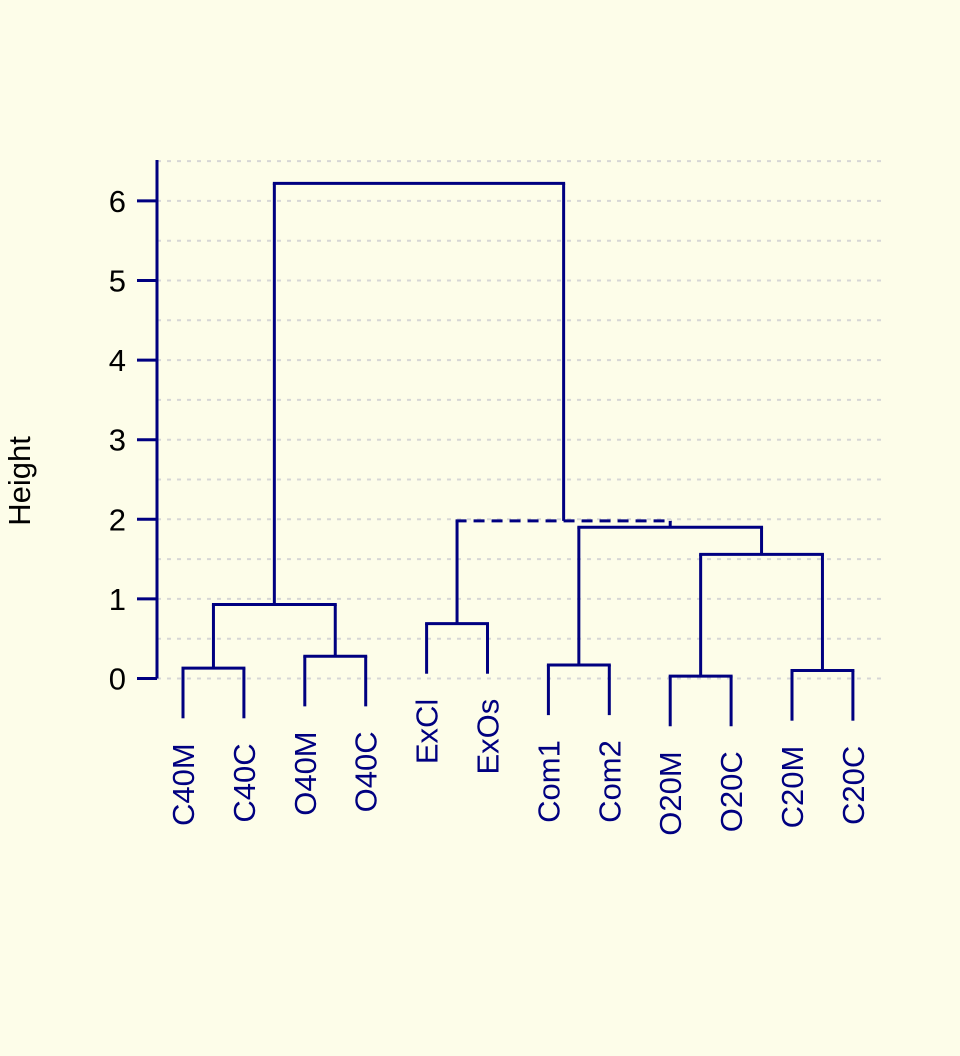 The image size is (960, 1056). Describe the element at coordinates (427, 731) in the screenshot. I see `leaf-label: ExCl` at that location.